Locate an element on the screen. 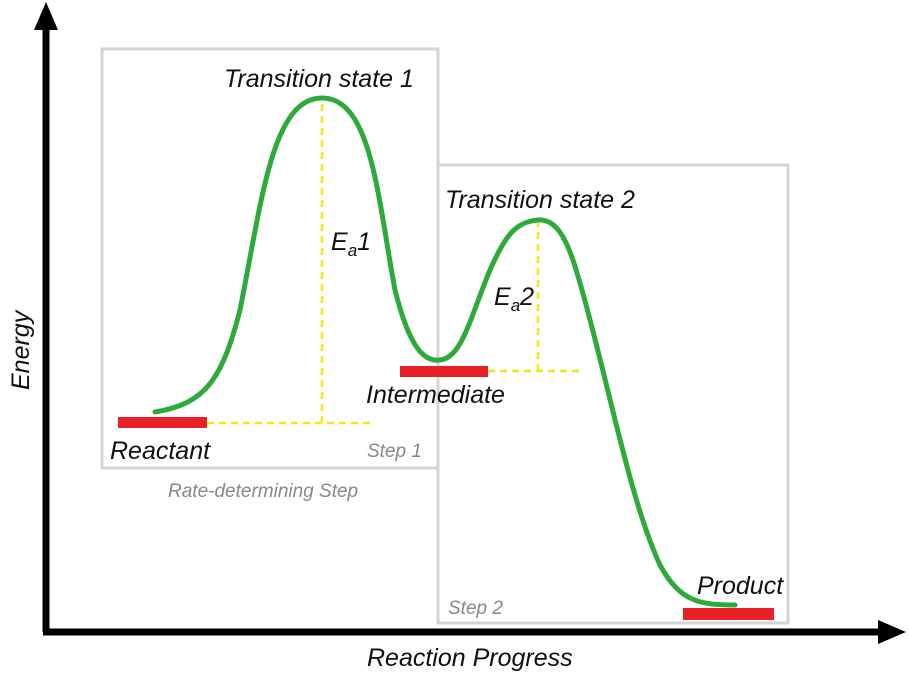 Image resolution: width=909 pixels, height=679 pixels. ea2-label: Ea2 is located at coordinates (514, 299).